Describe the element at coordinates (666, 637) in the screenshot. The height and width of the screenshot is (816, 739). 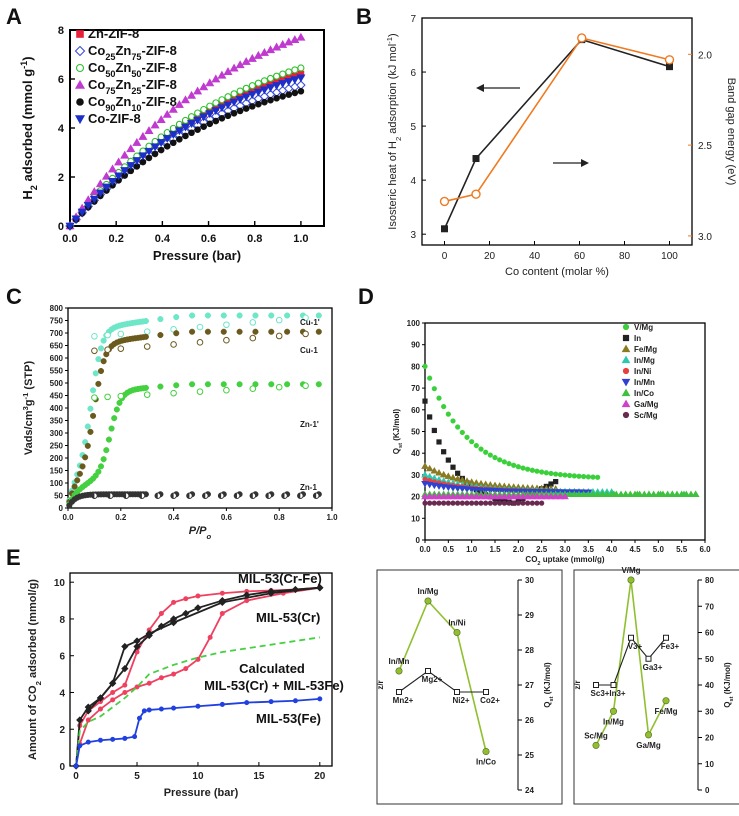
I see `zr-point` at that location.